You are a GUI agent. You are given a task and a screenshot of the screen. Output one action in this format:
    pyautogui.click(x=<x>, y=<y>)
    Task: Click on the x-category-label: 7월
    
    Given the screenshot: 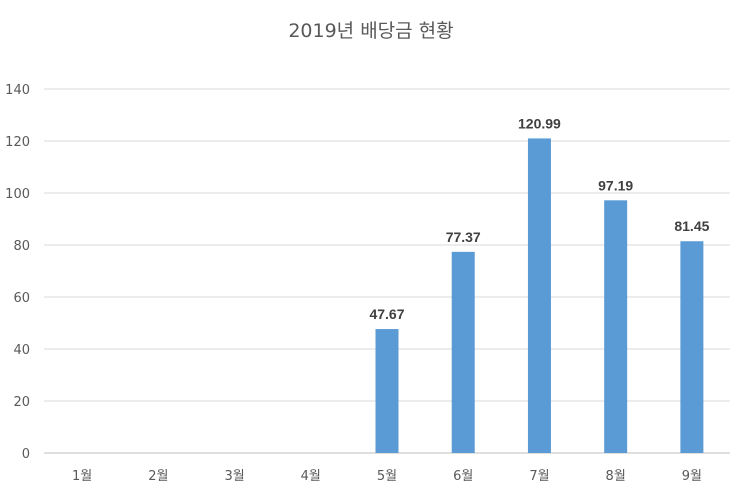 What is the action you would take?
    pyautogui.click(x=539, y=476)
    